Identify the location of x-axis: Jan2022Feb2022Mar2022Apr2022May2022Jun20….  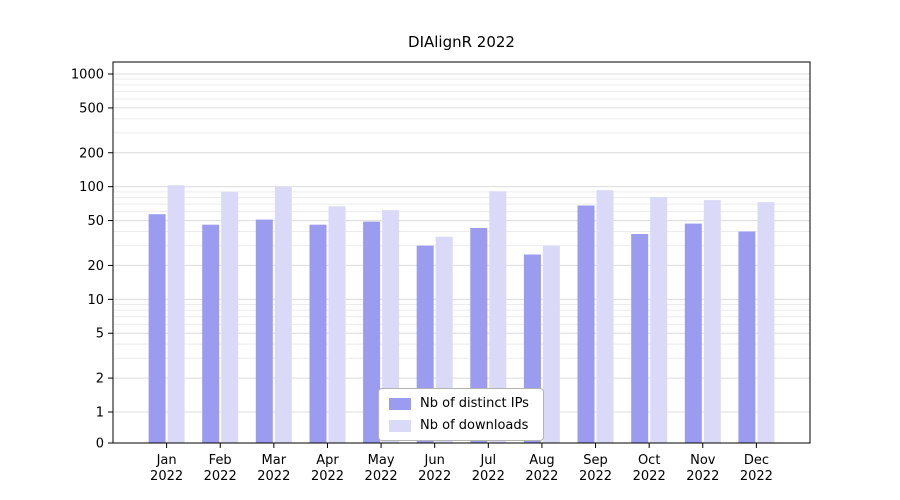
(461, 463).